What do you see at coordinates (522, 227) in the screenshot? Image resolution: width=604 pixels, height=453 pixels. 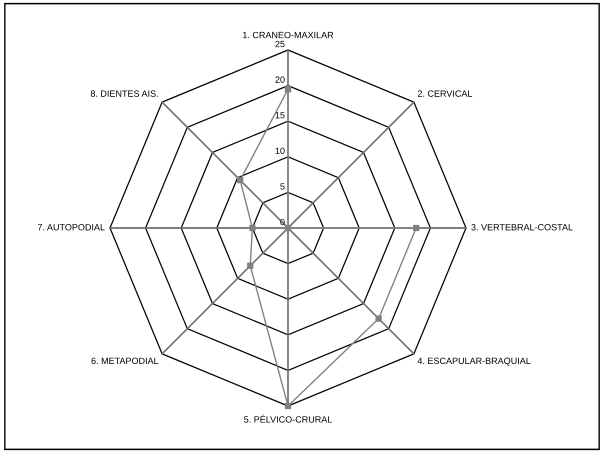 I see `spoke-label: 3. VERTEBRAL-COSTAL` at bounding box center [522, 227].